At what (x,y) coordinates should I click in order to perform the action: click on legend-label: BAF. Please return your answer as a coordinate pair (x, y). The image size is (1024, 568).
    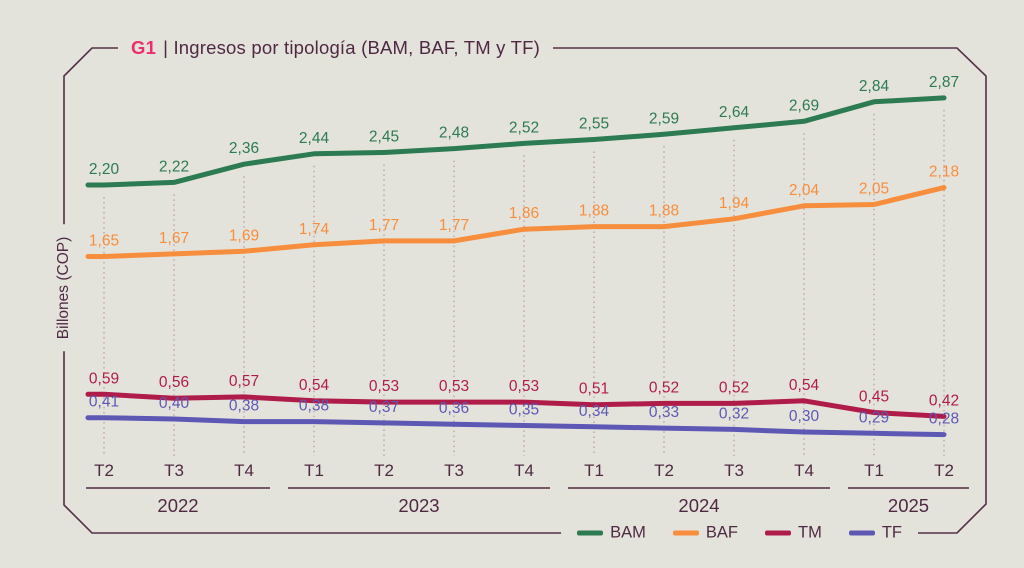
    Looking at the image, I should click on (721, 532).